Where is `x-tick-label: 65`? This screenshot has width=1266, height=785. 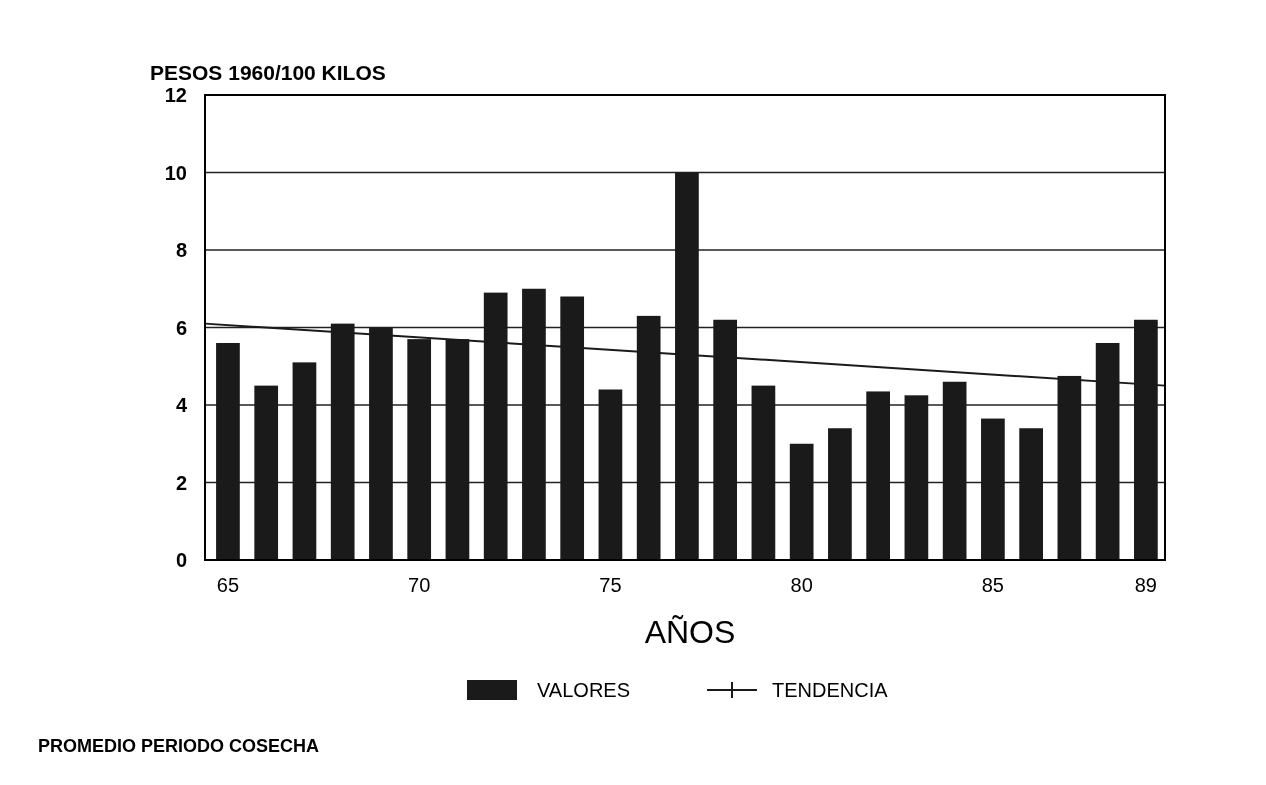 x-tick-label: 65 is located at coordinates (228, 585).